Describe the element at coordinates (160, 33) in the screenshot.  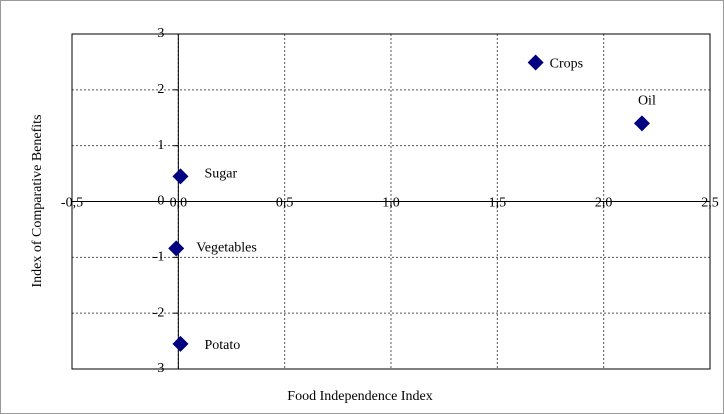
I see `y-tick-label: 3` at that location.